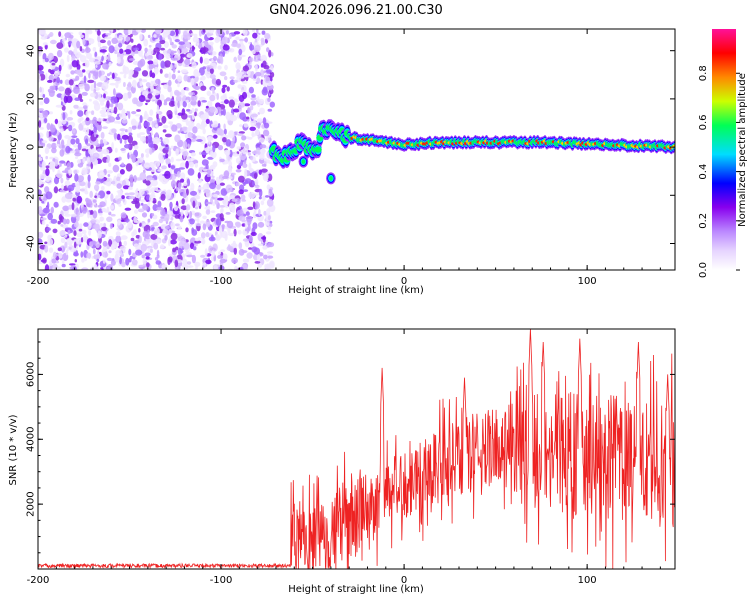  What do you see at coordinates (303, 161) in the screenshot?
I see `signal-blob` at bounding box center [303, 161].